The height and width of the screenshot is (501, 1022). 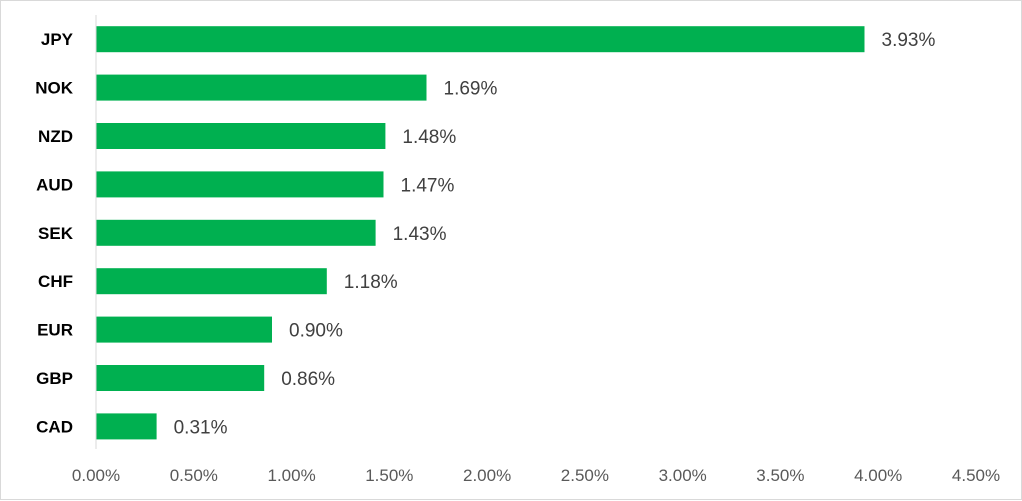 What do you see at coordinates (236, 232) in the screenshot?
I see `bar-sek` at bounding box center [236, 232].